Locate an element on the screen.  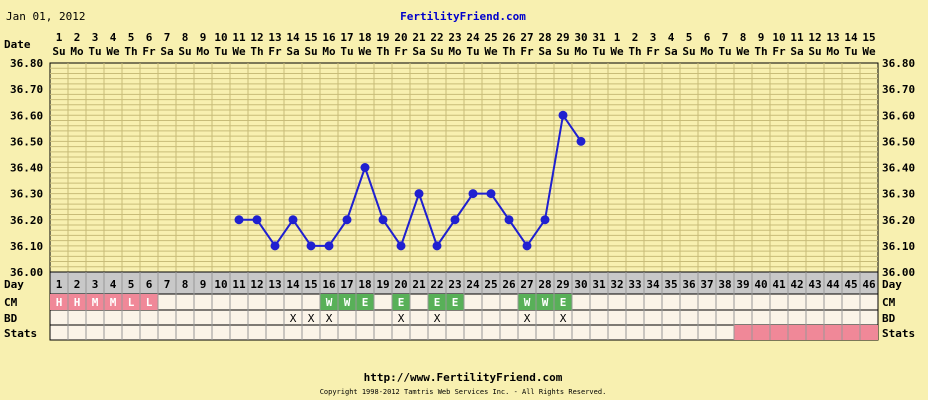
cycle-day-label: 21 is located at coordinates (419, 284).